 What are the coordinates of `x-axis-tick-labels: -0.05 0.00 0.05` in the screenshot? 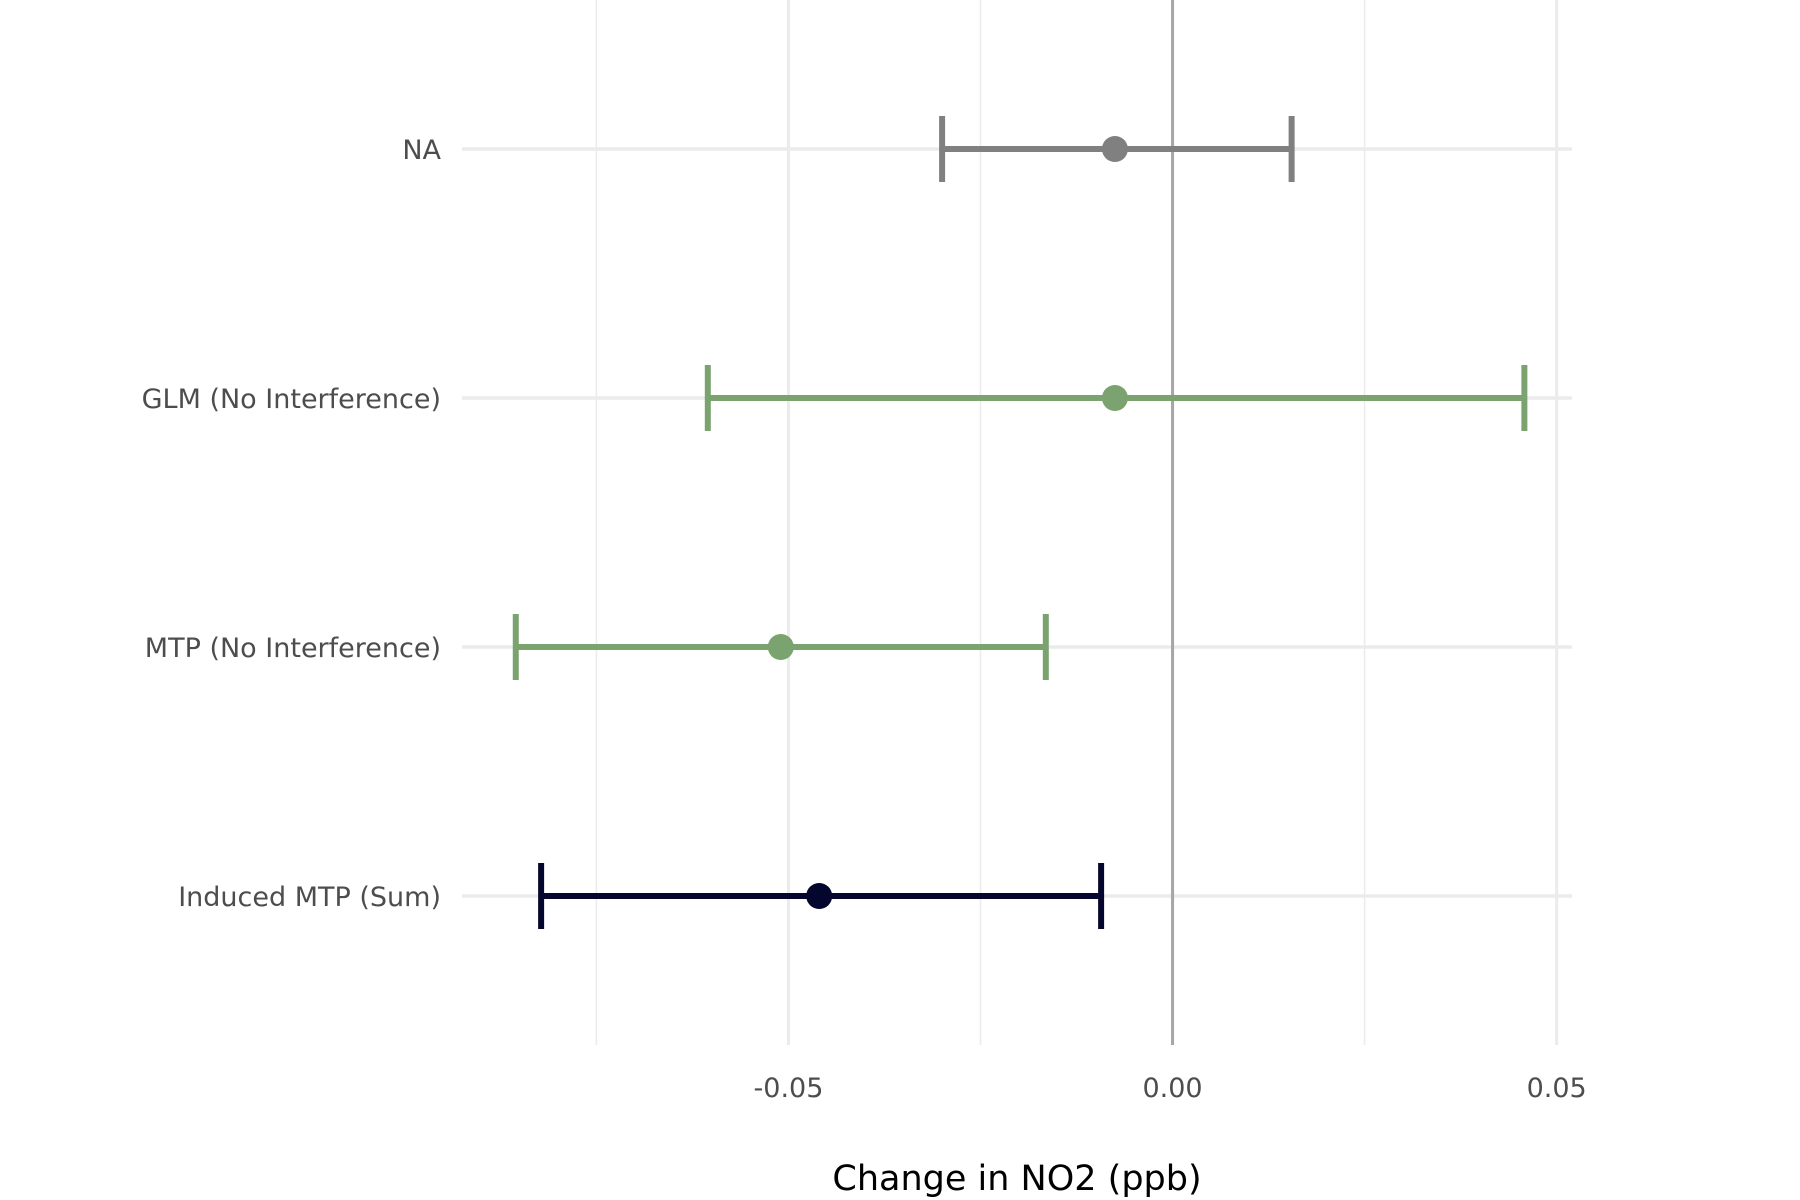 It's located at (1170, 1088).